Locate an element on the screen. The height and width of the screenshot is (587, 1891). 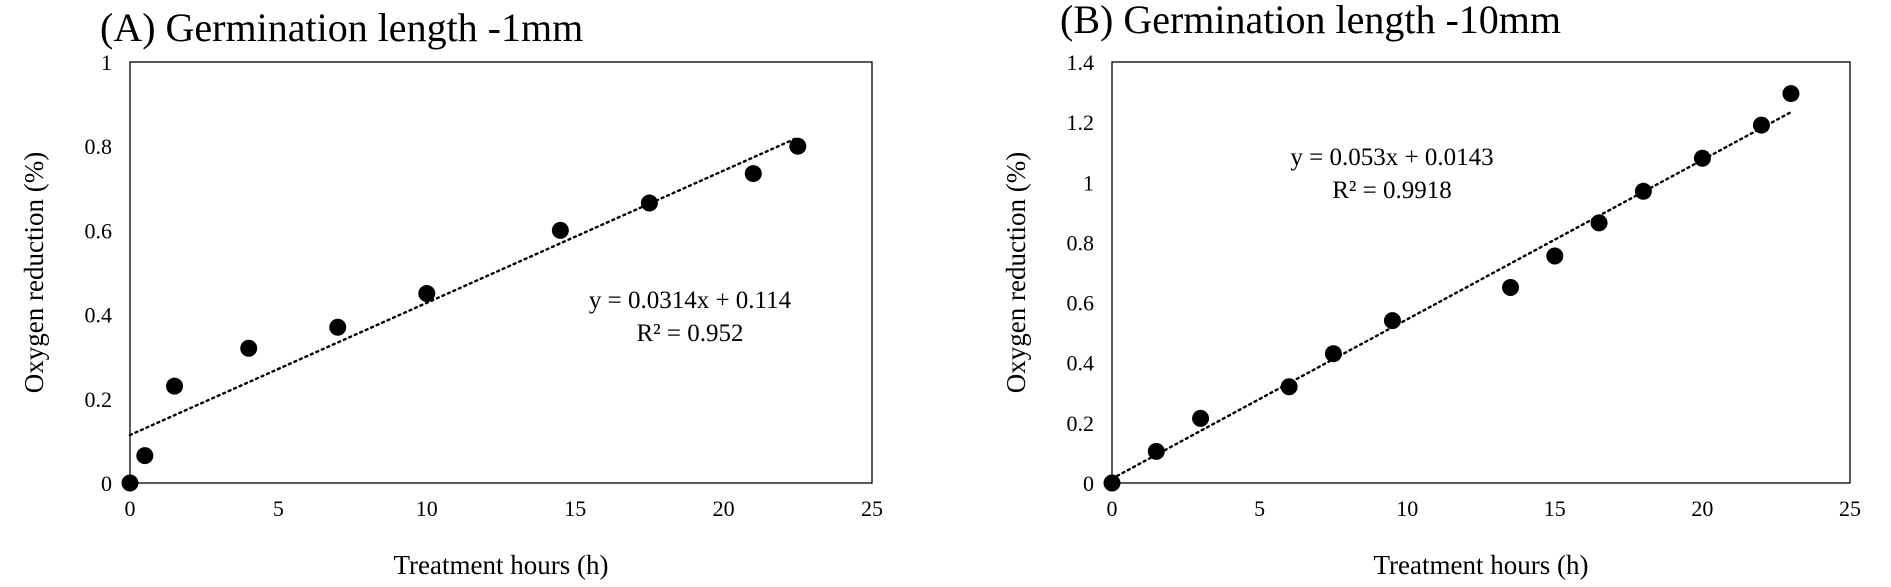
chart-b-trend-equation: y = 0.053x + 0.0143 is located at coordinates (1391, 157).